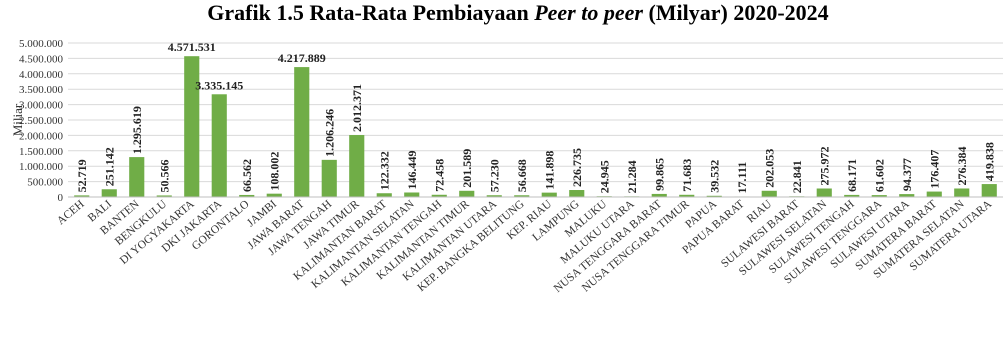 This screenshot has width=1008, height=355. Describe the element at coordinates (522, 196) in the screenshot. I see `bar-kep-bangka-belitung` at that location.